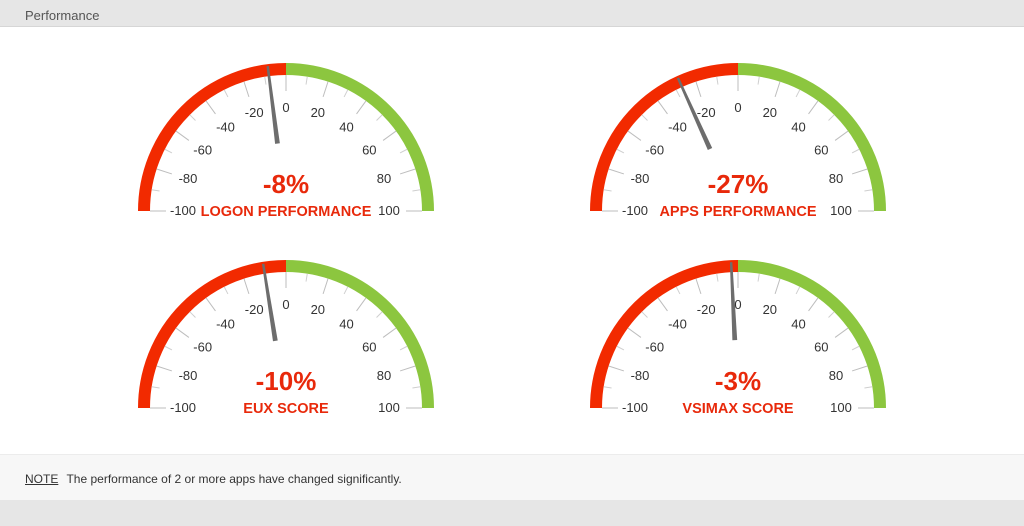  What do you see at coordinates (738, 184) in the screenshot?
I see `gauge-value: -27%` at bounding box center [738, 184].